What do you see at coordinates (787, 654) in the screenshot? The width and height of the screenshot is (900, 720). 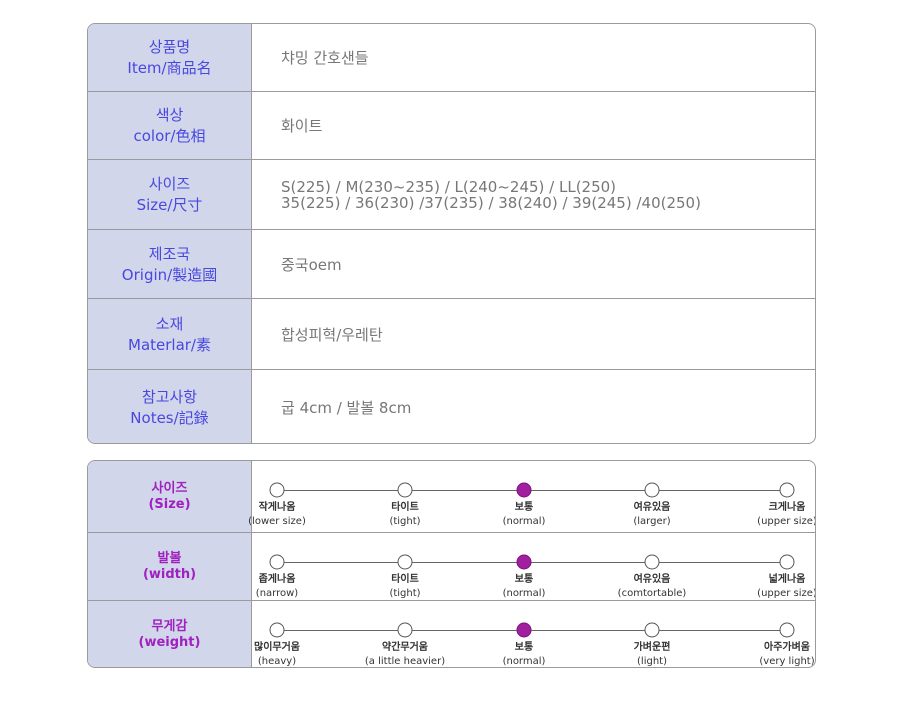 I see `option-label: 아주가벼움 (very light)` at bounding box center [787, 654].